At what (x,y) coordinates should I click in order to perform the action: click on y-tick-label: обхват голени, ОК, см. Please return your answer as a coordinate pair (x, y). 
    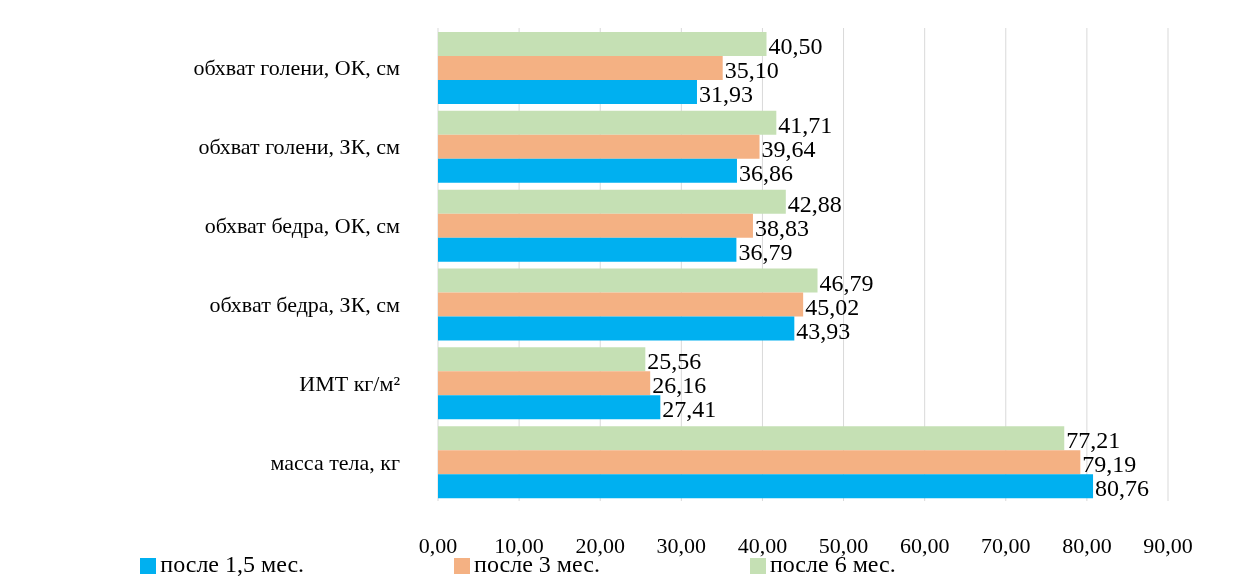
    Looking at the image, I should click on (297, 68).